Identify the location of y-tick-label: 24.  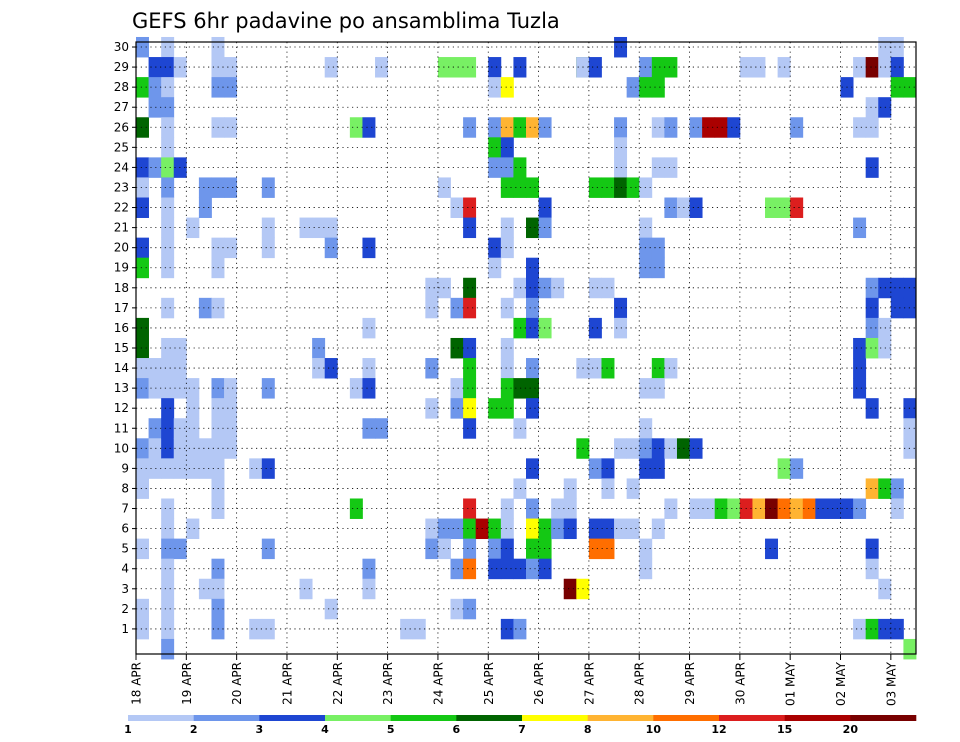
(121, 167).